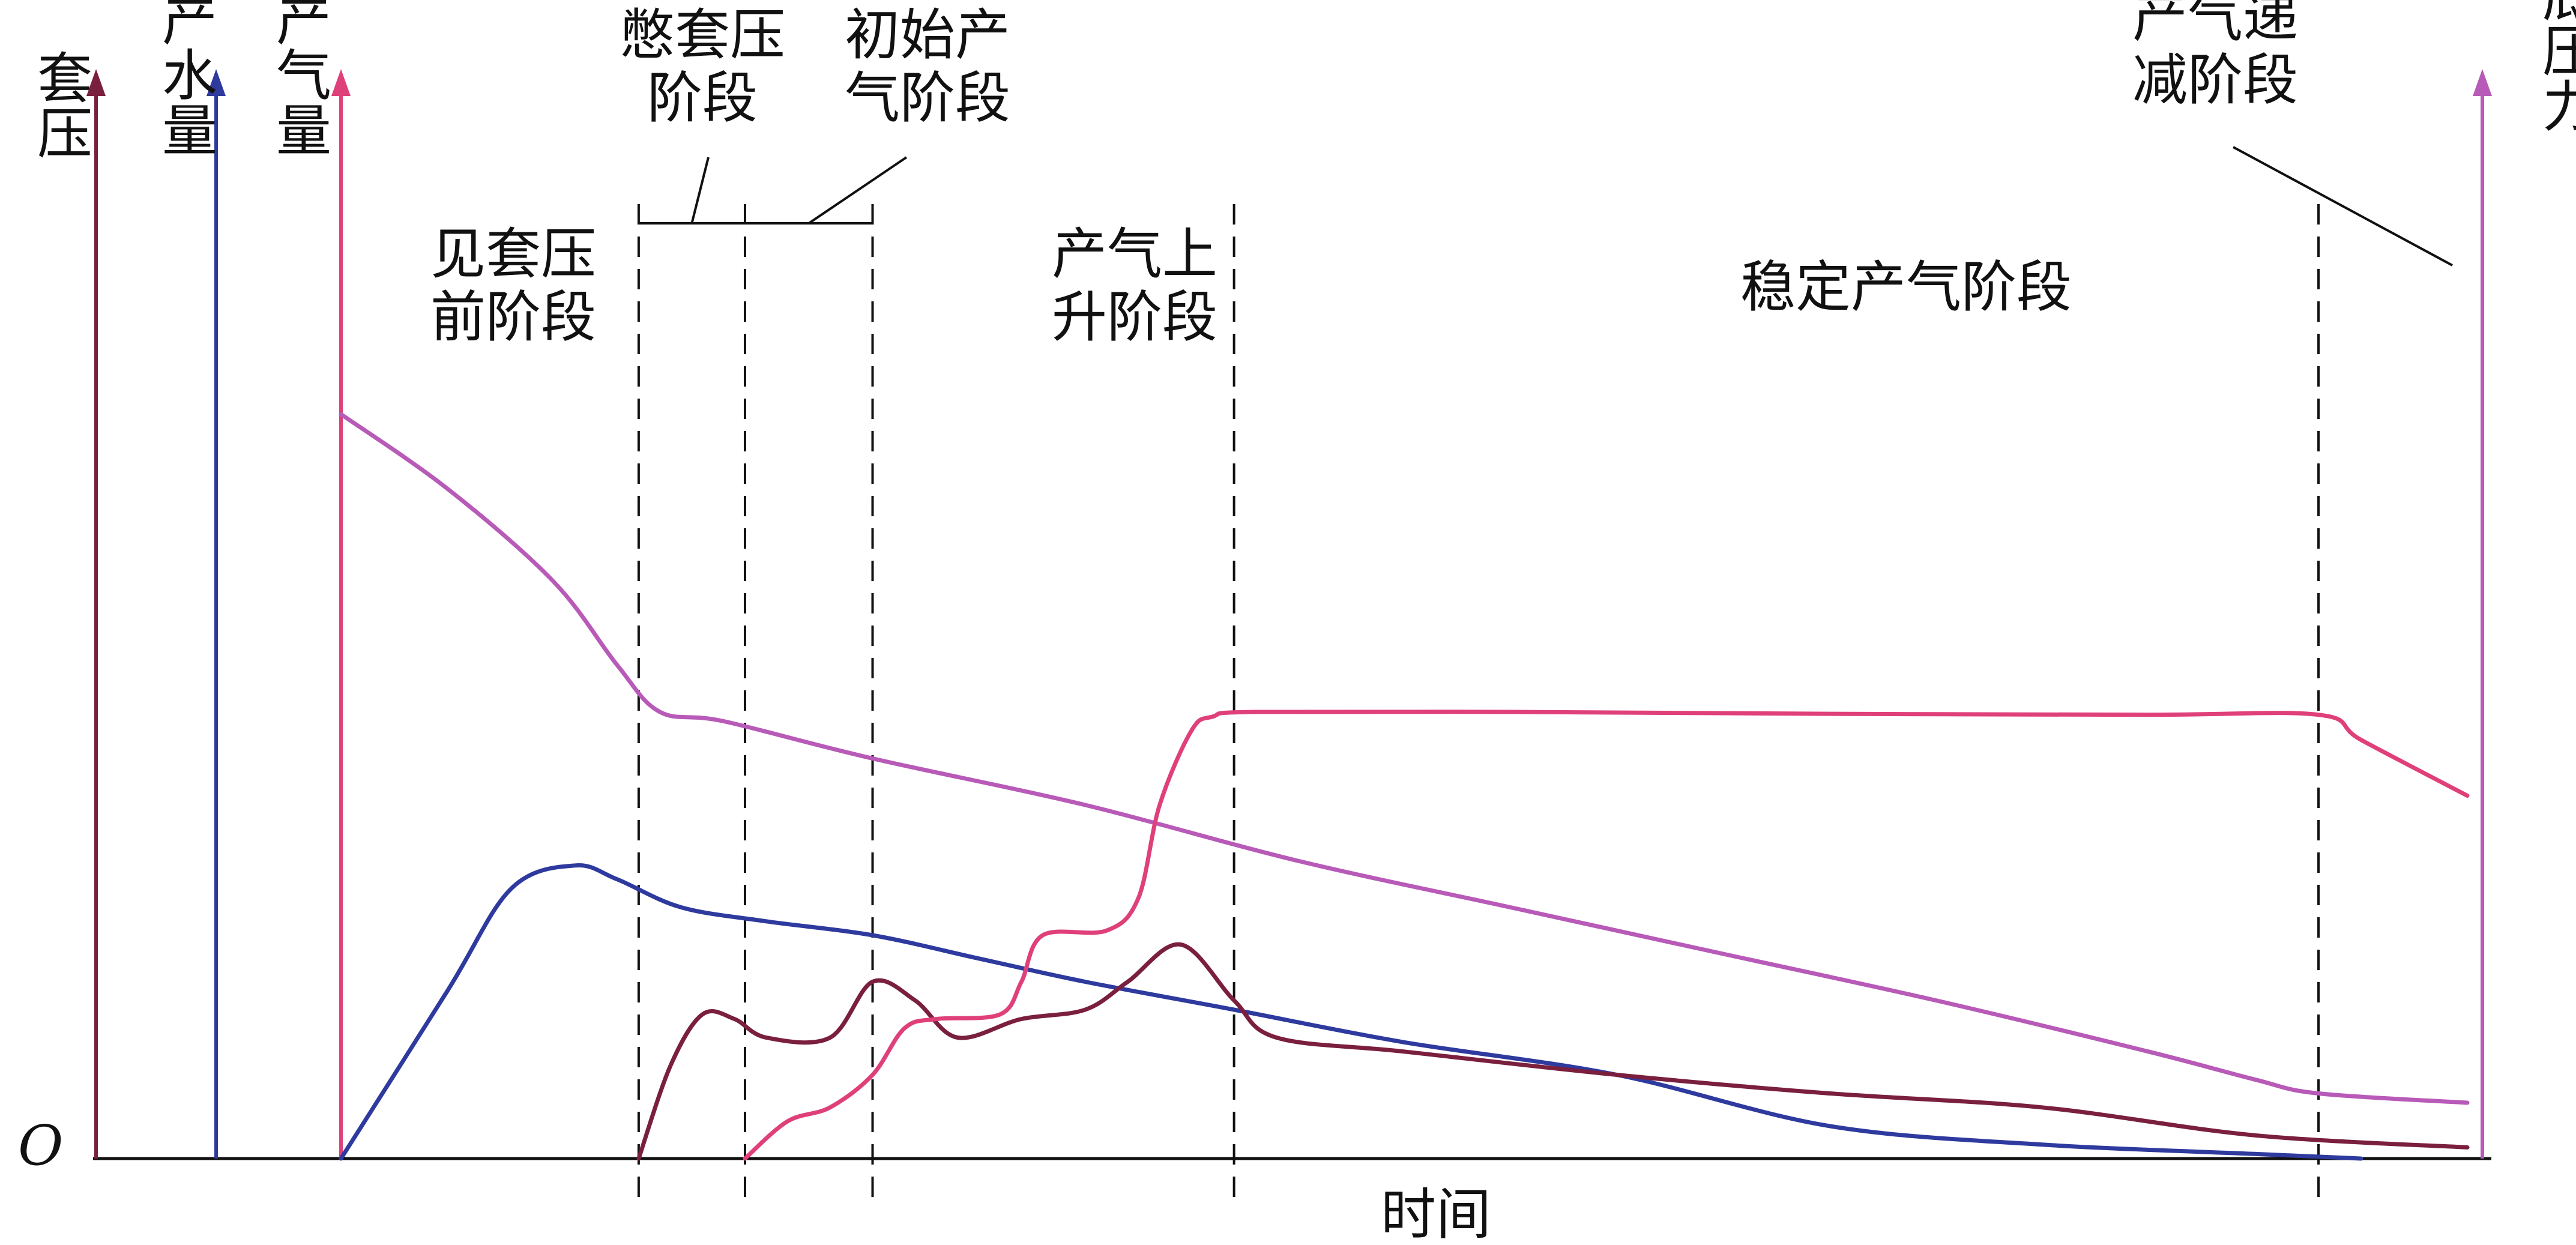 The image size is (2576, 1245). Describe the element at coordinates (1545, 206) in the screenshot. I see `stage-label-leaders` at that location.